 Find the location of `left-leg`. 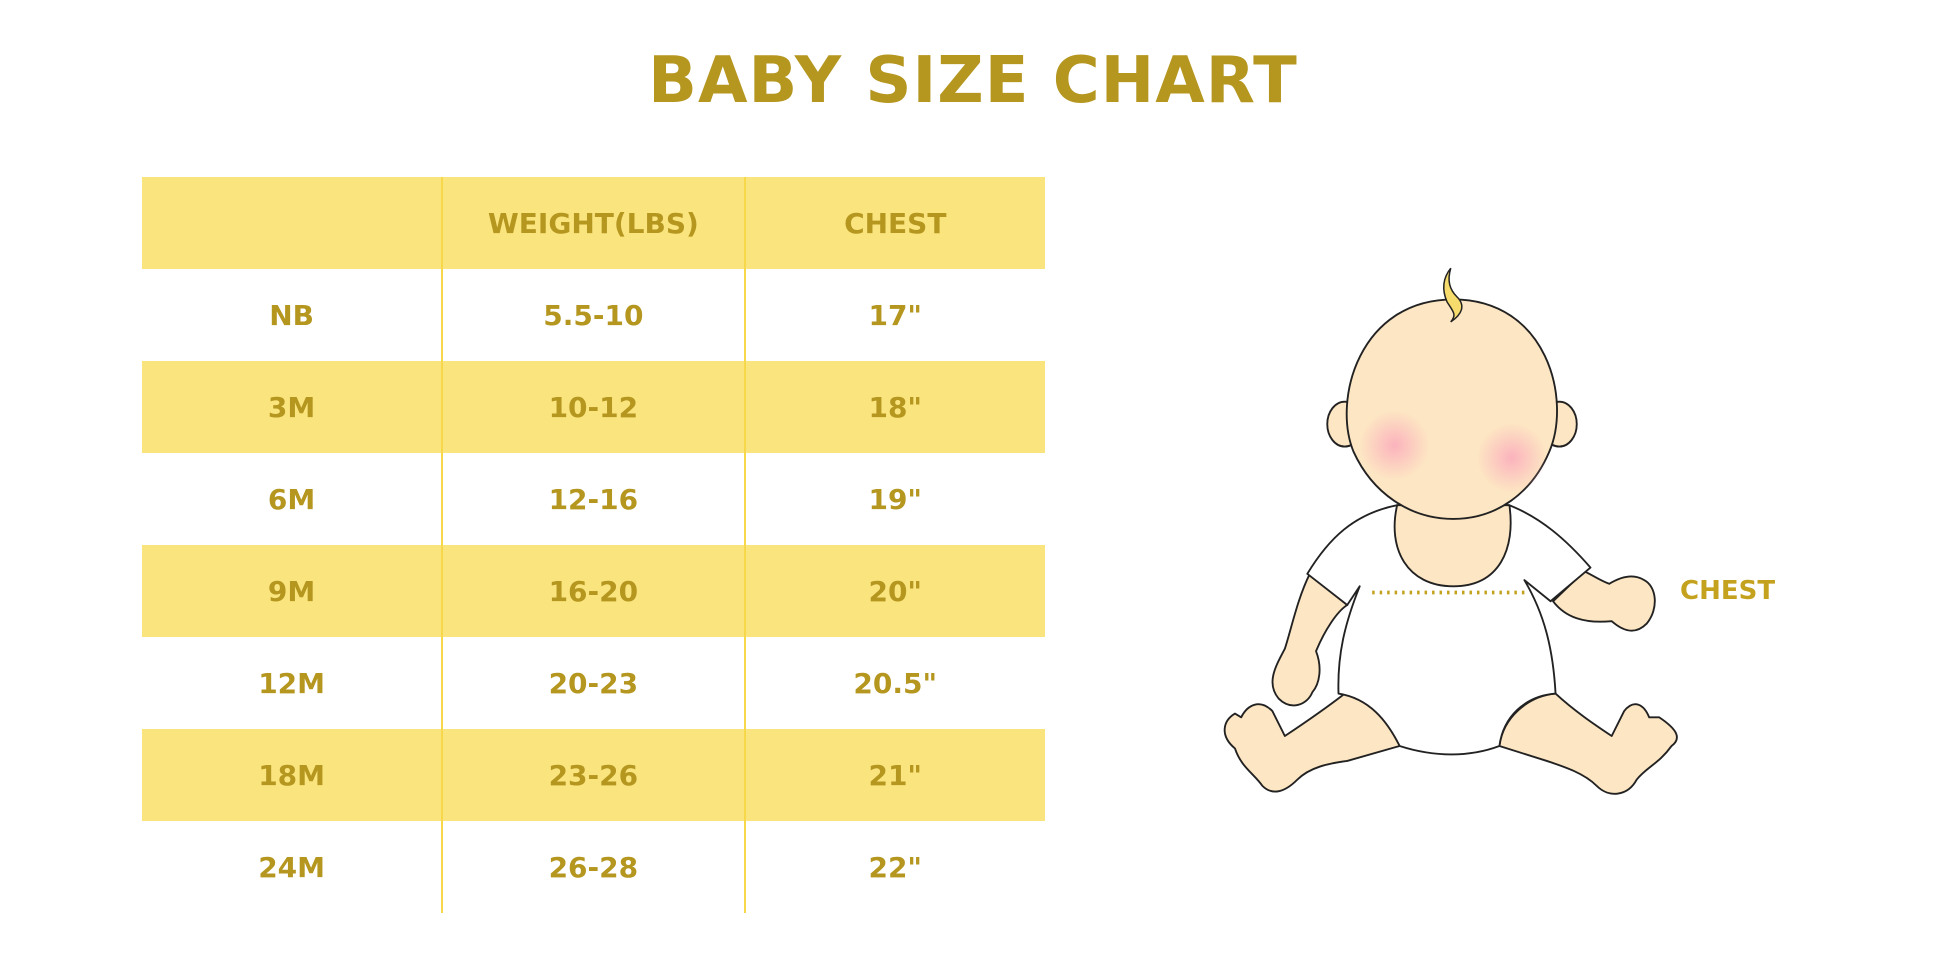

left-leg is located at coordinates (1312, 742).